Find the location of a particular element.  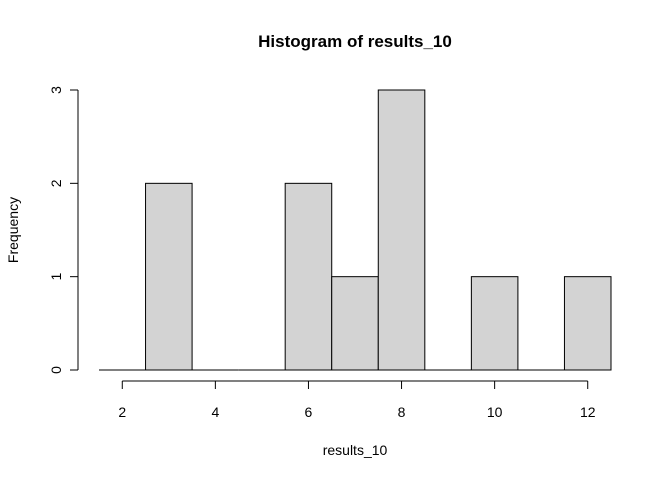

y-tick-label: 3 is located at coordinates (56, 90).